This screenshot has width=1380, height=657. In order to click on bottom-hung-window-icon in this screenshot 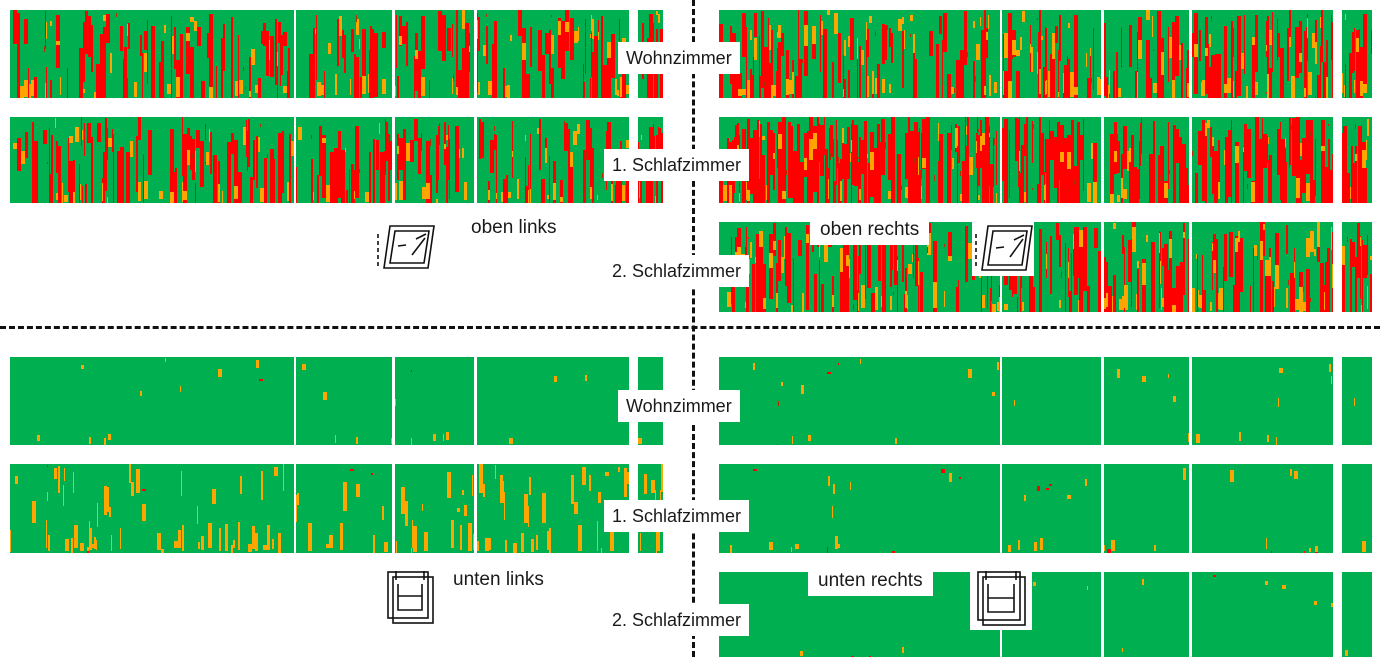, I will do `click(1001, 599)`.